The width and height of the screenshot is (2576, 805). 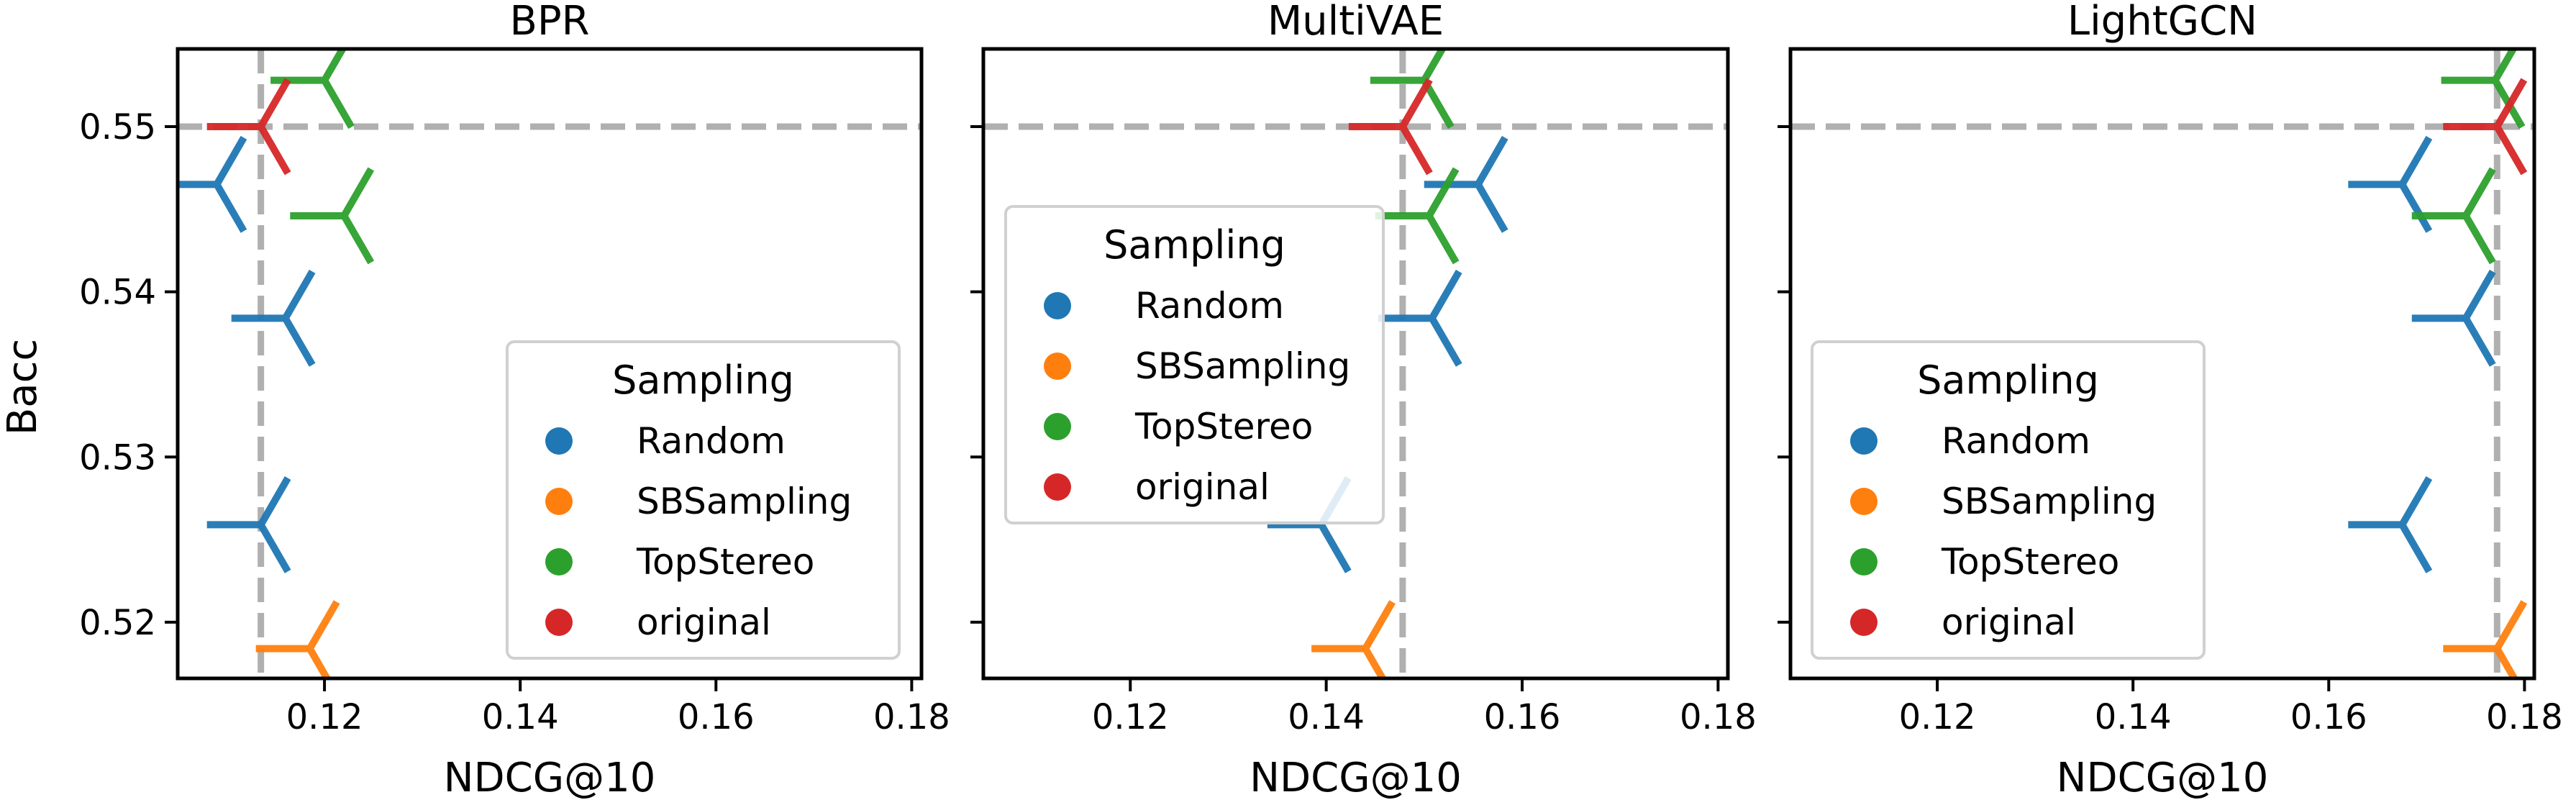 What do you see at coordinates (23, 387) in the screenshot?
I see `y-axis-label: Bacc` at bounding box center [23, 387].